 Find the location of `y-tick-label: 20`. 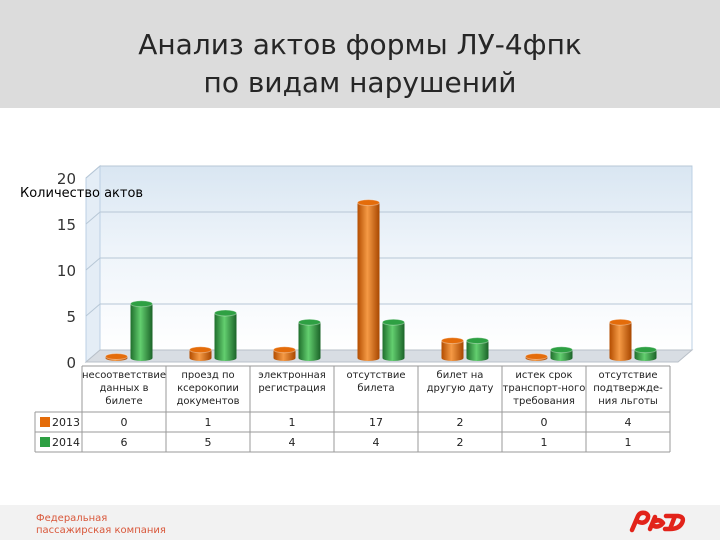

y-tick-label: 20 is located at coordinates (66, 179).